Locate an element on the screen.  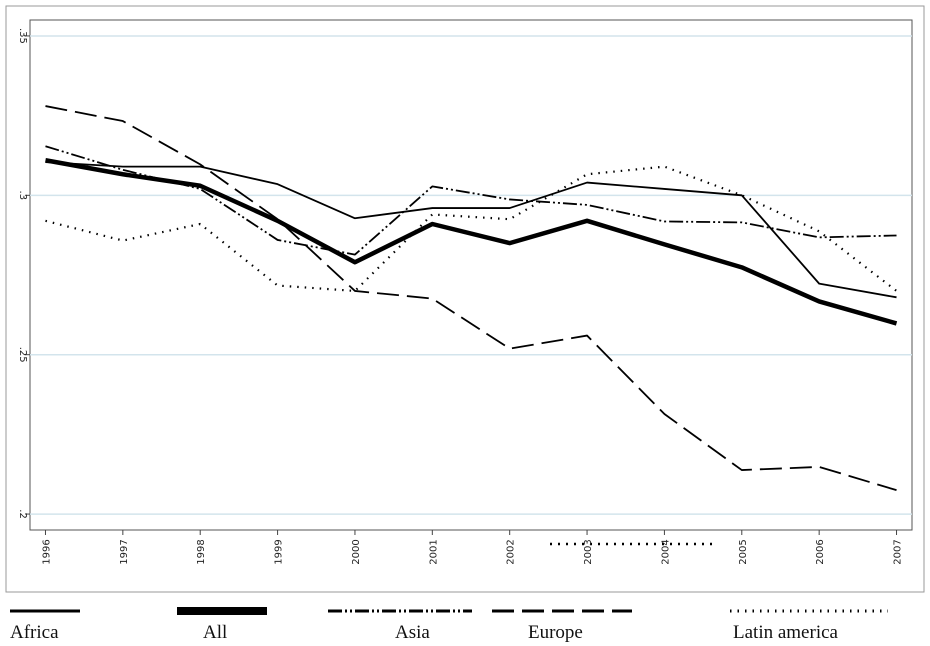
x-tick-label: 1996 is located at coordinates (46, 551).